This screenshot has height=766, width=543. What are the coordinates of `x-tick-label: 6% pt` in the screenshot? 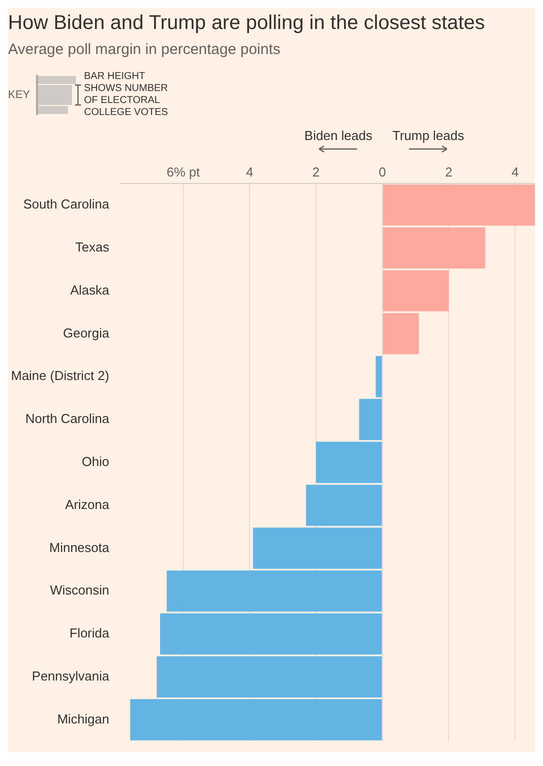 It's located at (183, 172).